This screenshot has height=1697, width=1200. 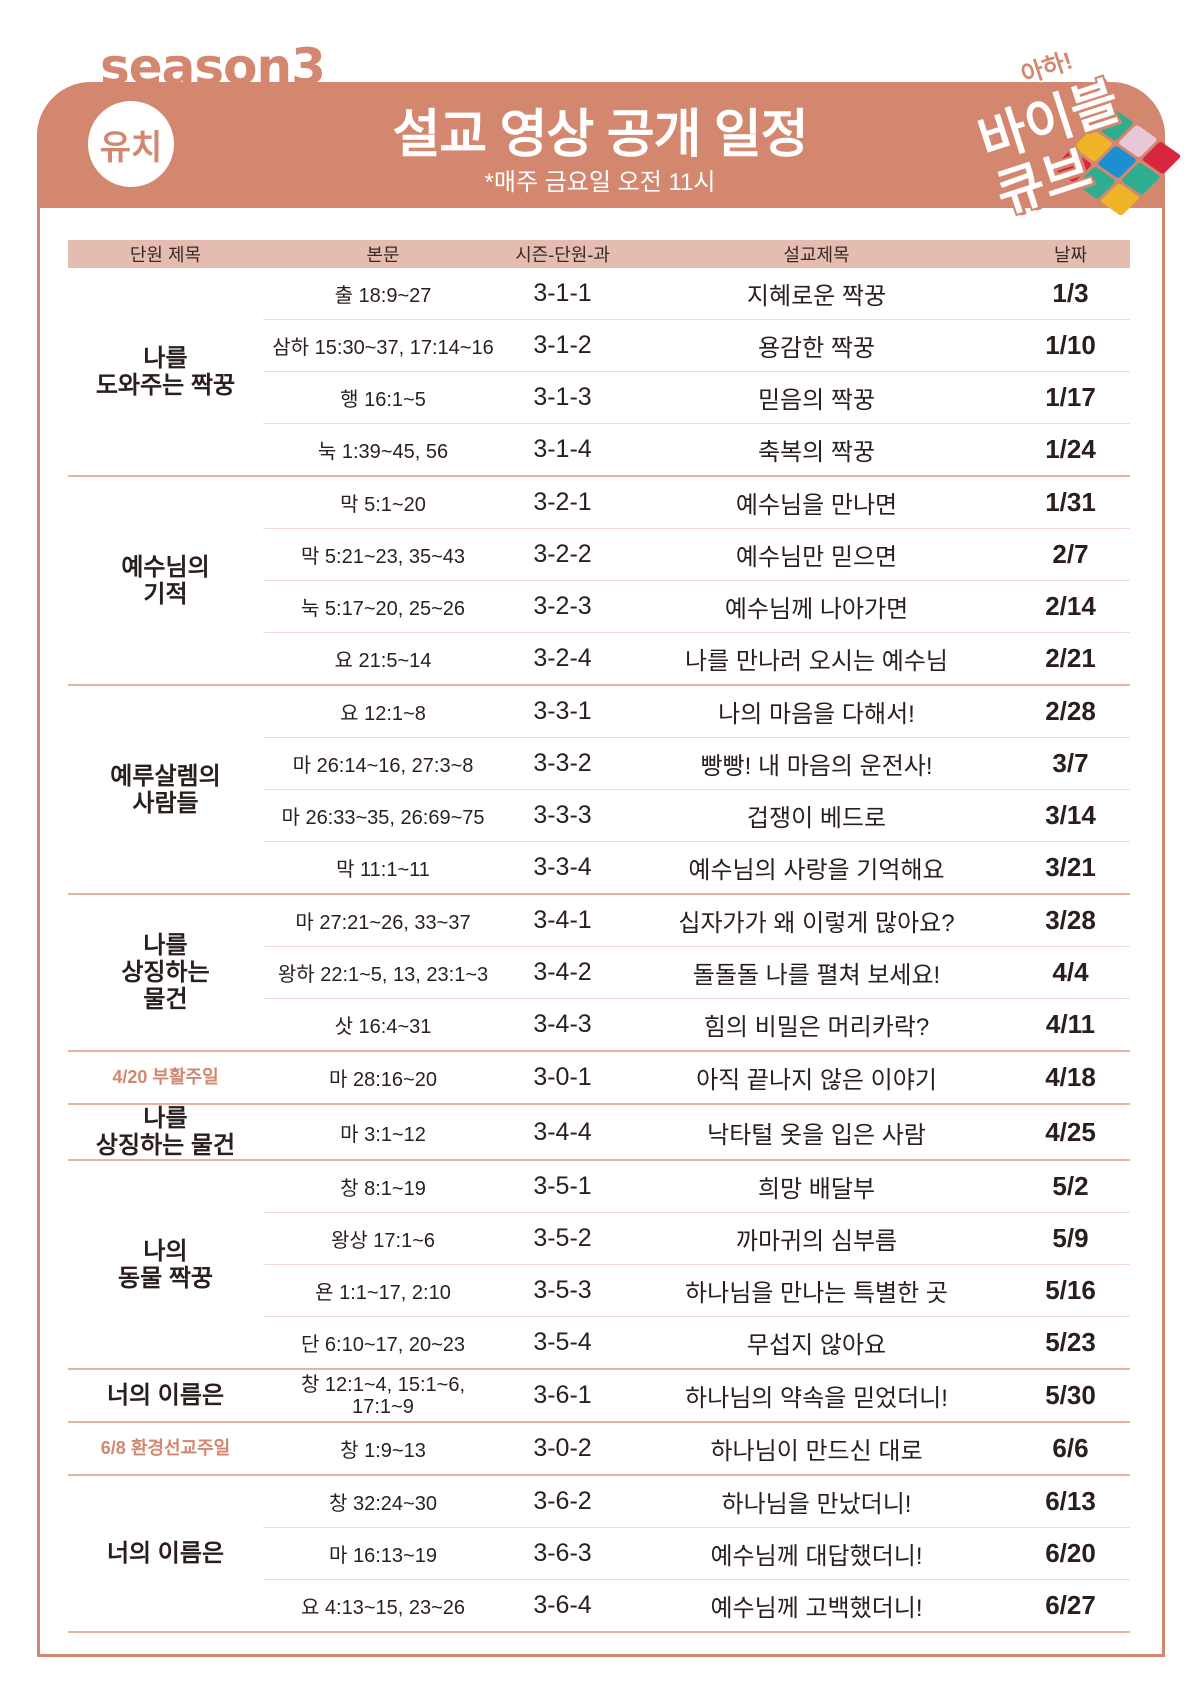 I want to click on sermon-title: 하나님이 만드신 대로, so click(x=816, y=1449).